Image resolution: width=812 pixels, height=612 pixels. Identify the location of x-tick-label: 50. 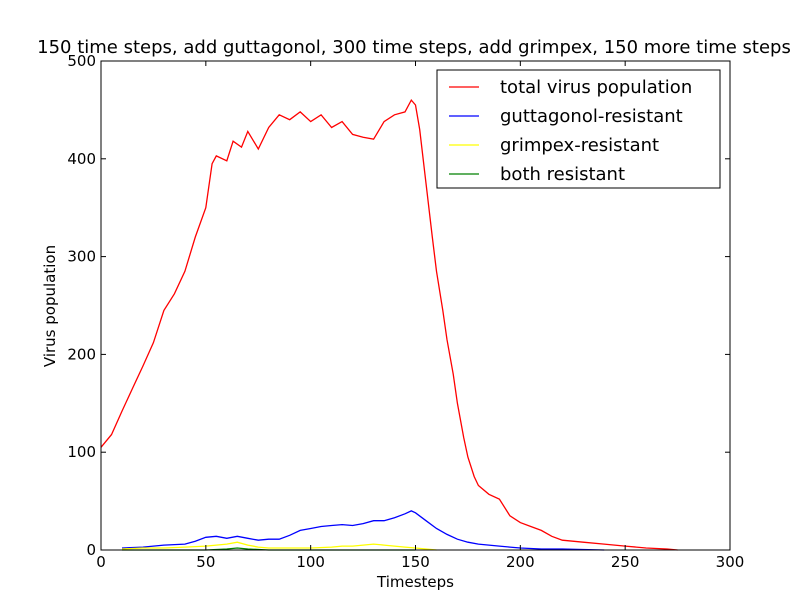
(205, 562).